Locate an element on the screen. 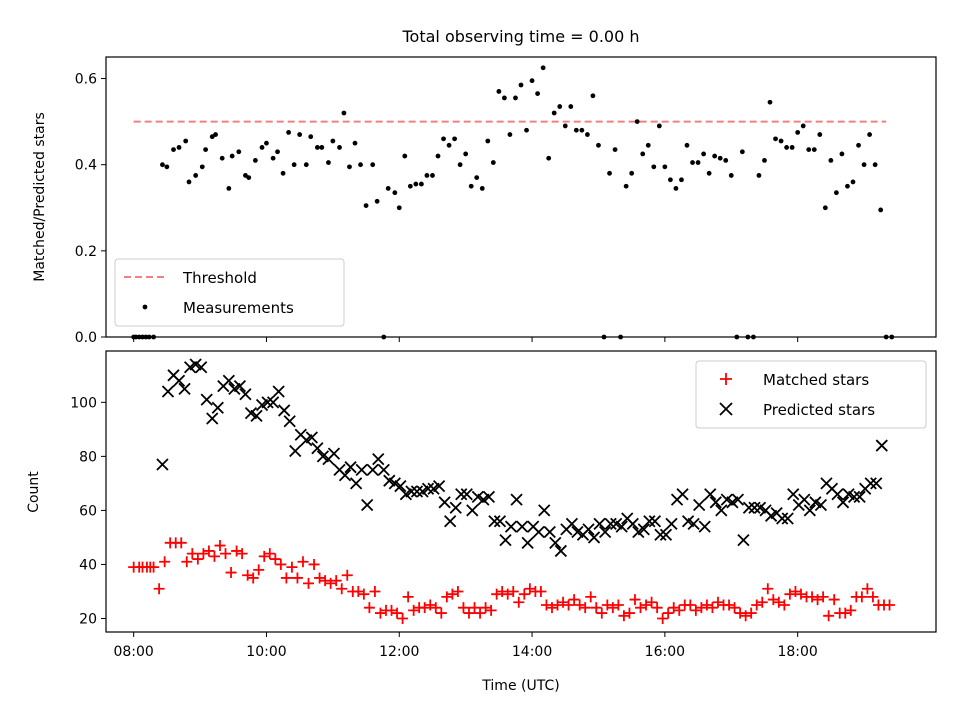 The height and width of the screenshot is (720, 960). bottom-yaxis: 20 40 60 80 100 is located at coordinates (88, 511).